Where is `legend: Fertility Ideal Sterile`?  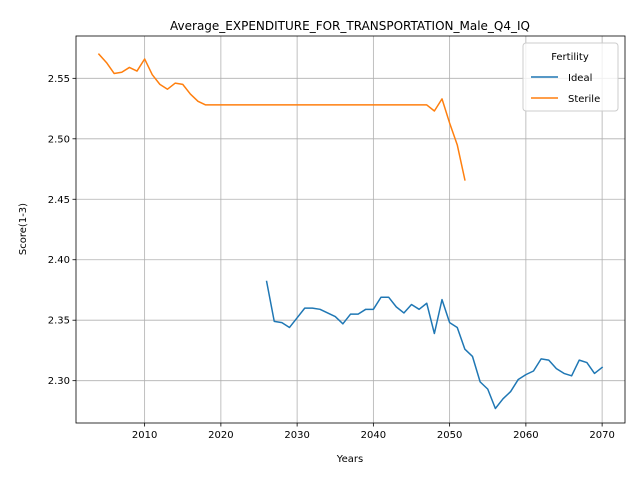 legend: Fertility Ideal Sterile is located at coordinates (570, 77).